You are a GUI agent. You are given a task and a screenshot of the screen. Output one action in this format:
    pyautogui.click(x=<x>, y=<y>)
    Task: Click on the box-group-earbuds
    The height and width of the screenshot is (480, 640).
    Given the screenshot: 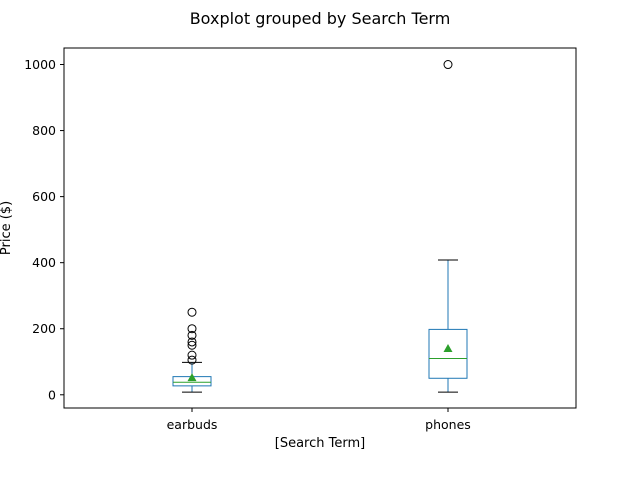 What is the action you would take?
    pyautogui.click(x=192, y=350)
    